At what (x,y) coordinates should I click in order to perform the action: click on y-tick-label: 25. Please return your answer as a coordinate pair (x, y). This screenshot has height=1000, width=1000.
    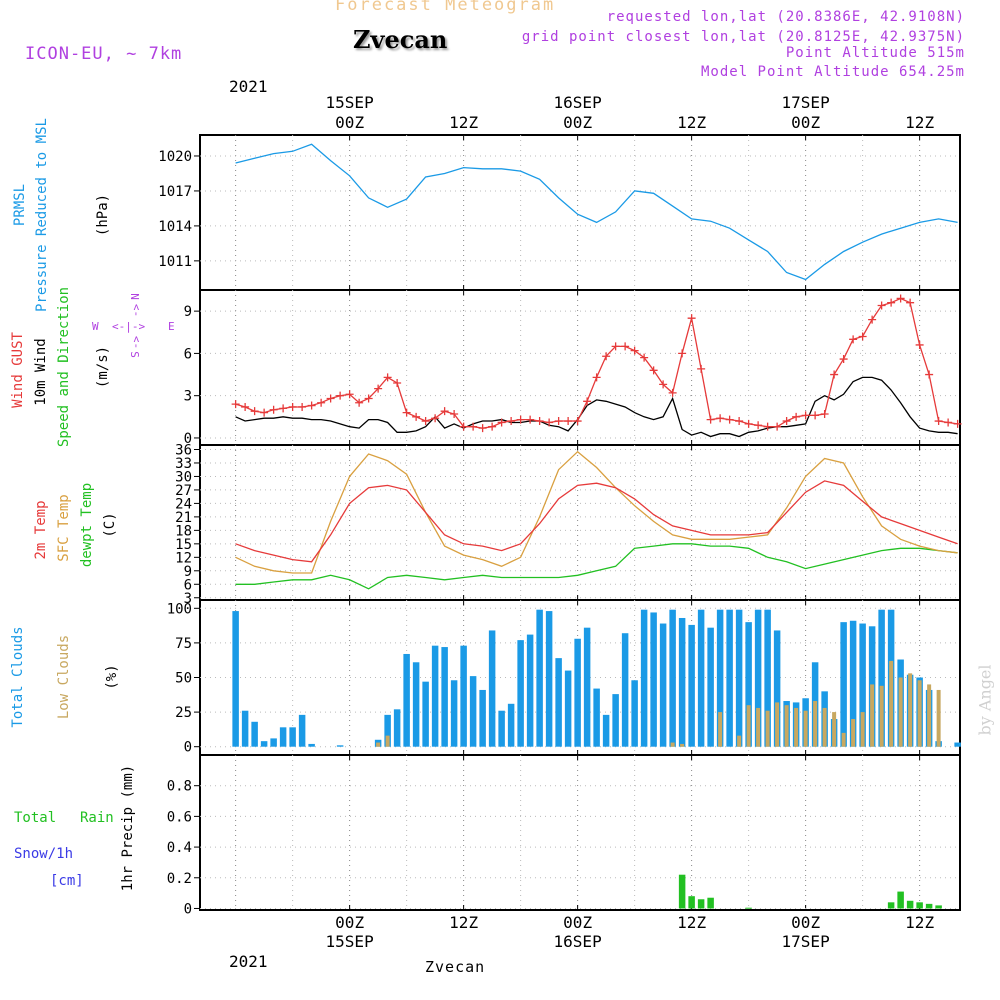
    Looking at the image, I should click on (183, 713).